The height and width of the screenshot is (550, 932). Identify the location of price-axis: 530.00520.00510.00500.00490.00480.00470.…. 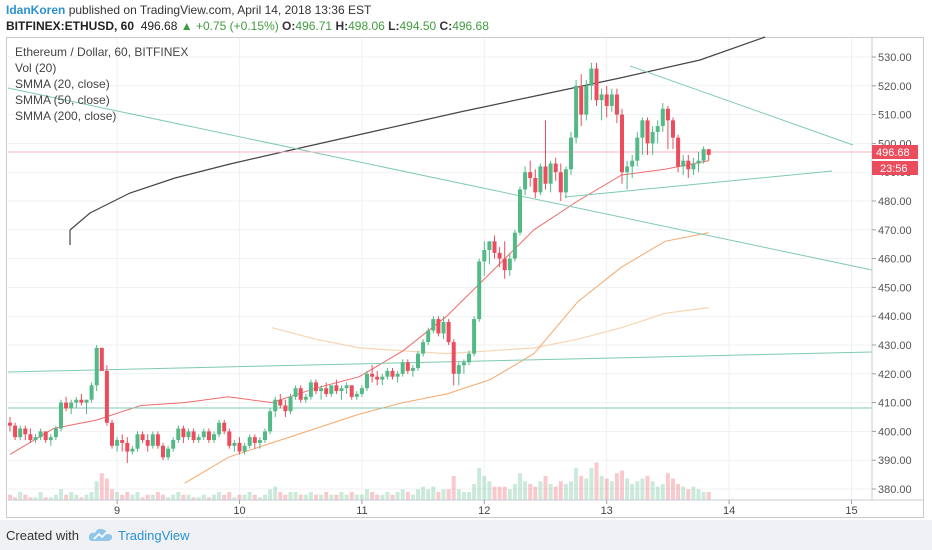
(891, 269).